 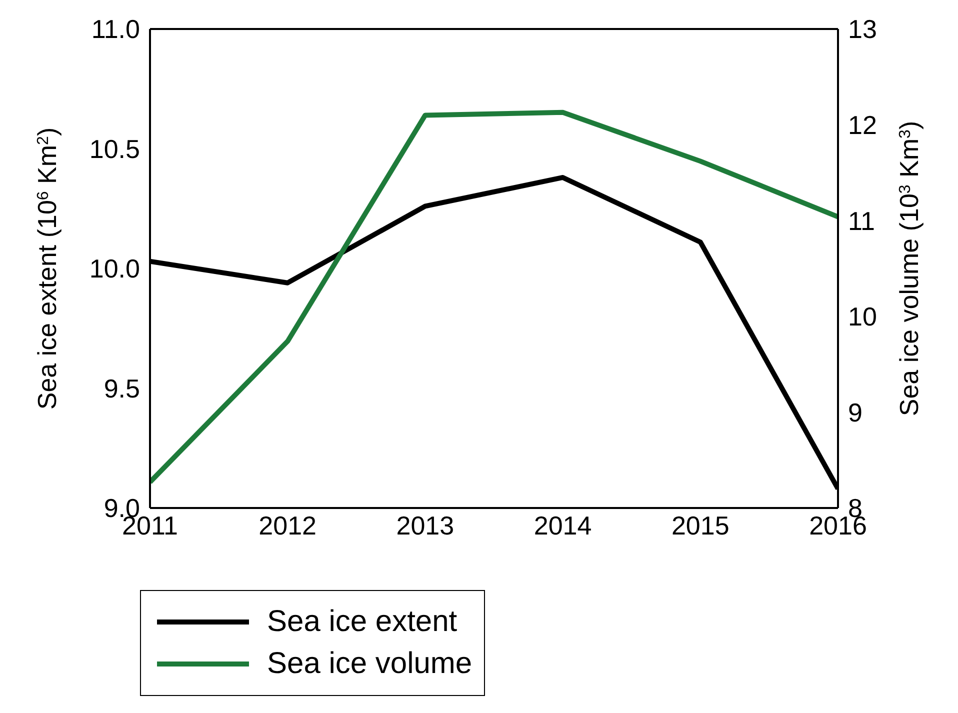 I want to click on y2-tick-label: 12, so click(x=862, y=125).